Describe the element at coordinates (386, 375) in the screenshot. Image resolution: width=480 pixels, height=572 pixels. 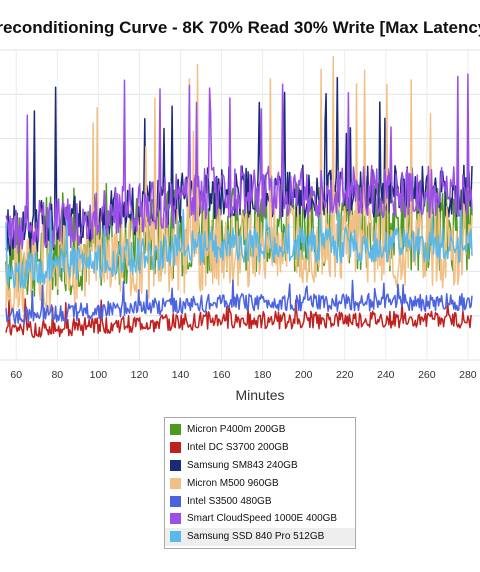
I see `x-tick-label: 240` at that location.